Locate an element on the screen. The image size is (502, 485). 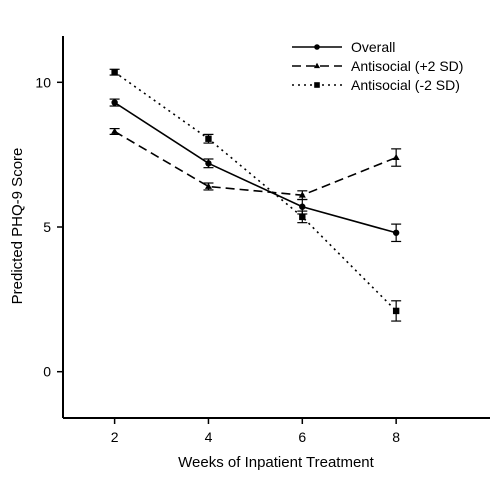
x-tick-label: 6 is located at coordinates (302, 437).